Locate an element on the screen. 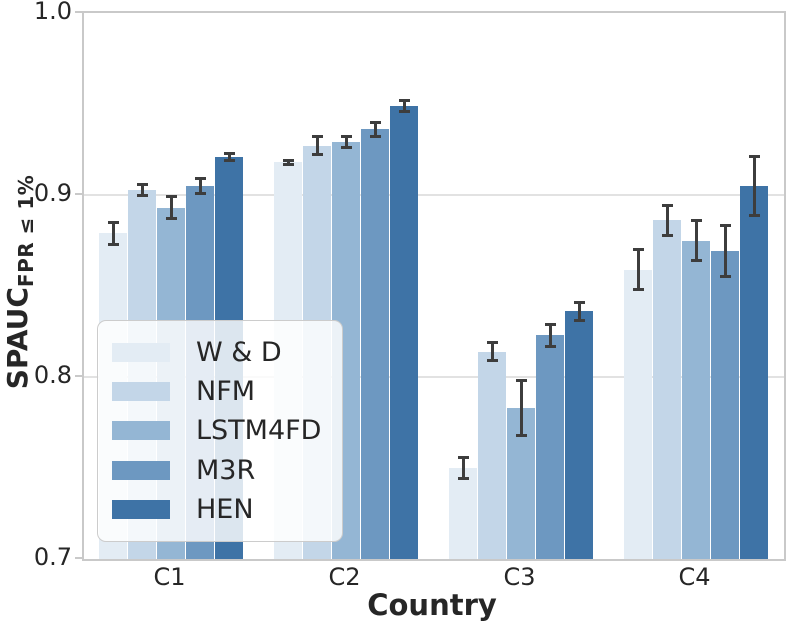  y-tick-label: 0.8 is located at coordinates (52, 375).